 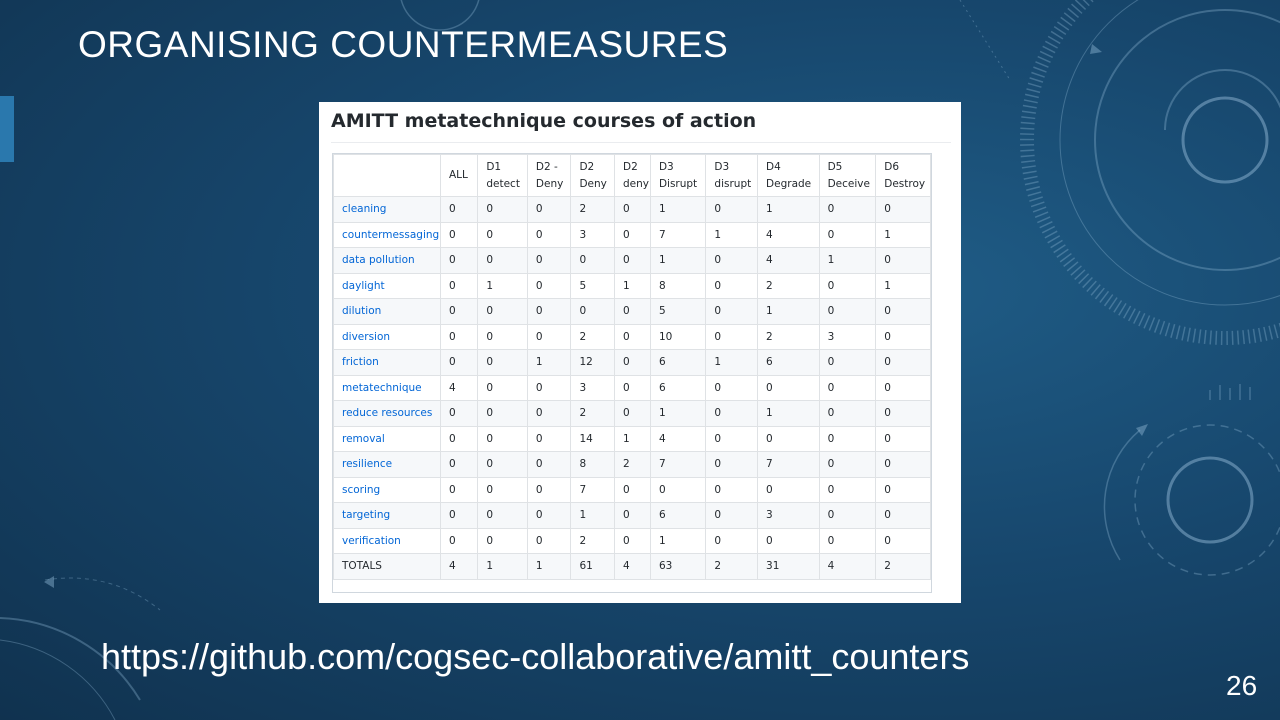 I want to click on row-link-removal: removal, so click(x=363, y=438).